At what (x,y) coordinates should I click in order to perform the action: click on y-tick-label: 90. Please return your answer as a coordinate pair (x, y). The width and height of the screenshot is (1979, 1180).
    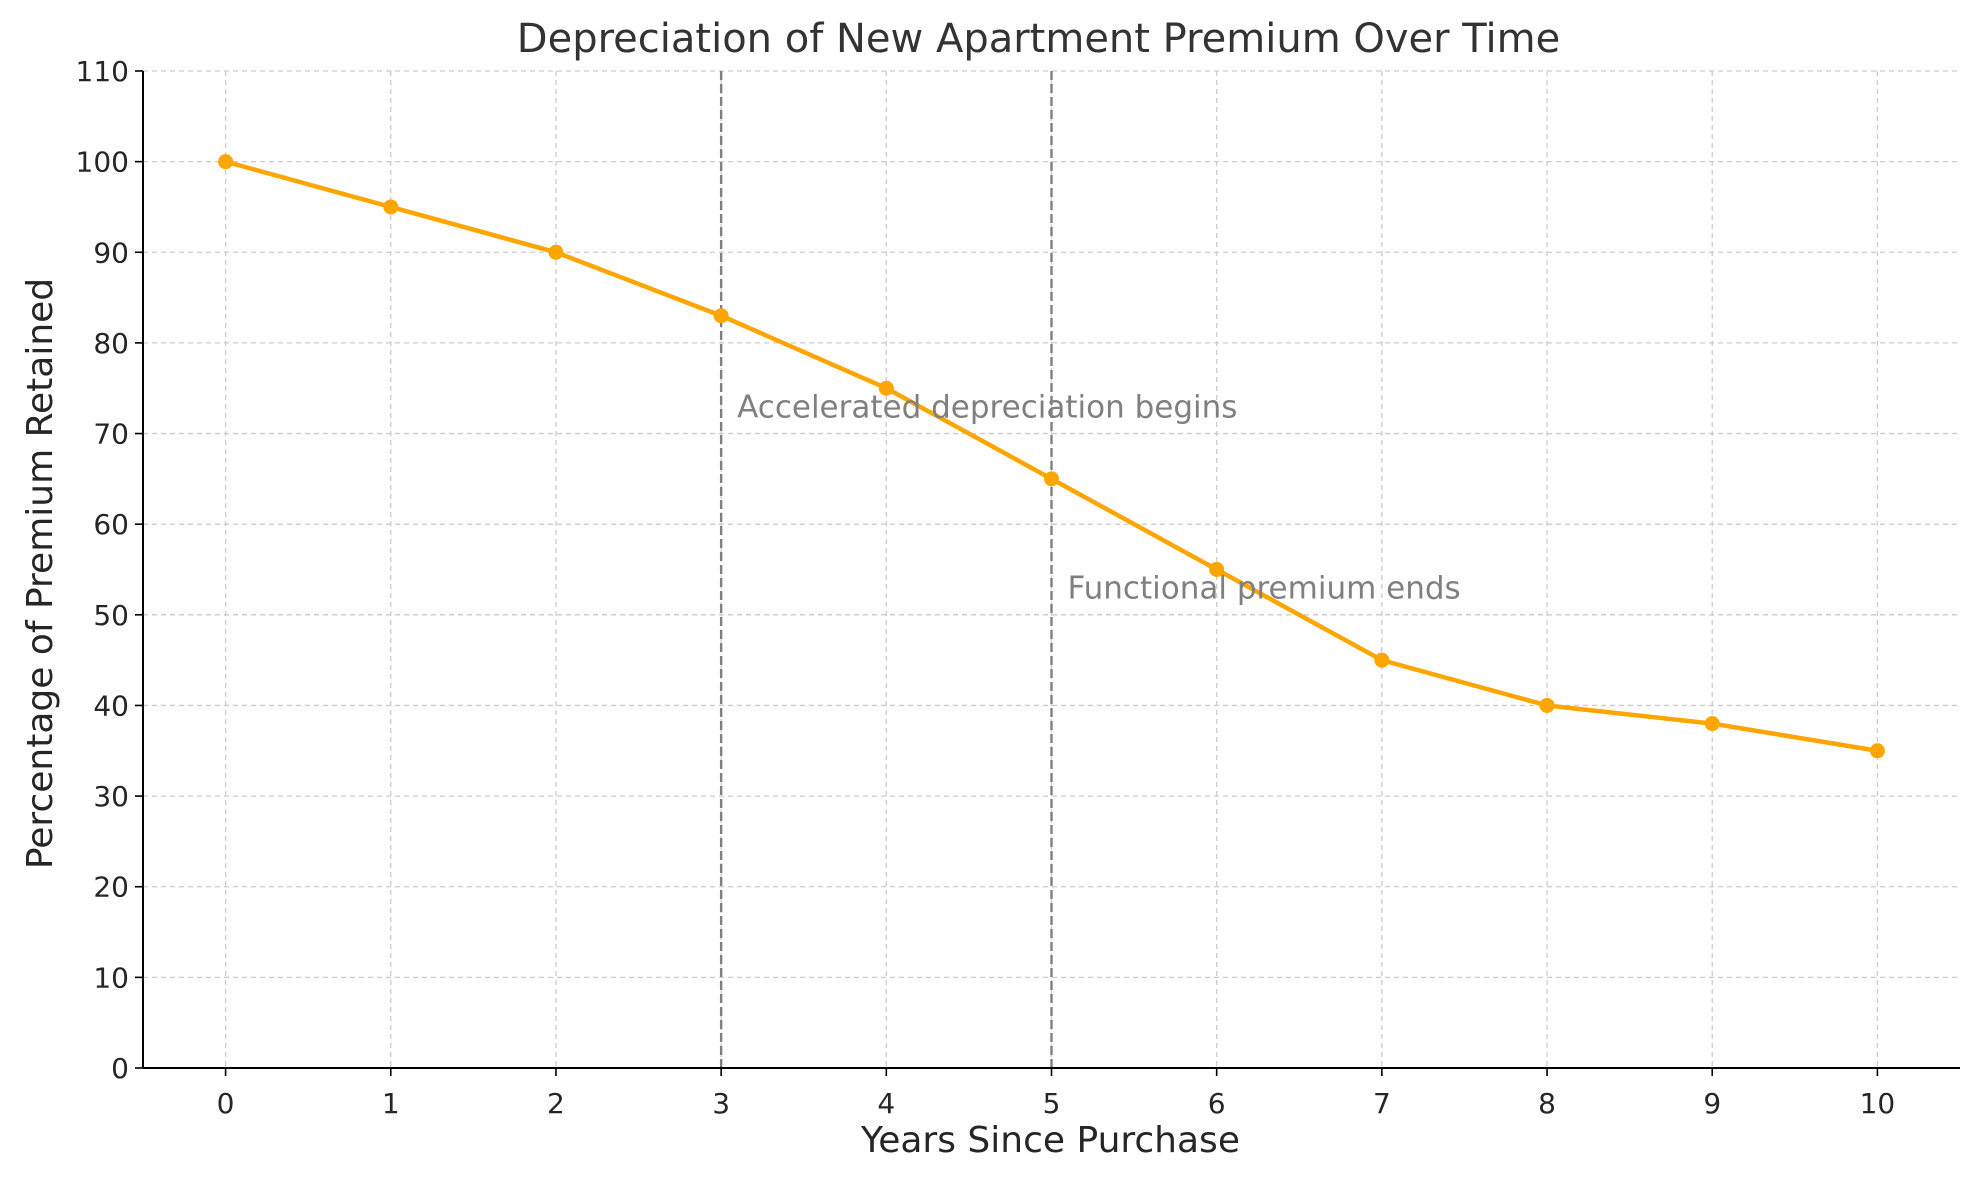
    Looking at the image, I should click on (111, 252).